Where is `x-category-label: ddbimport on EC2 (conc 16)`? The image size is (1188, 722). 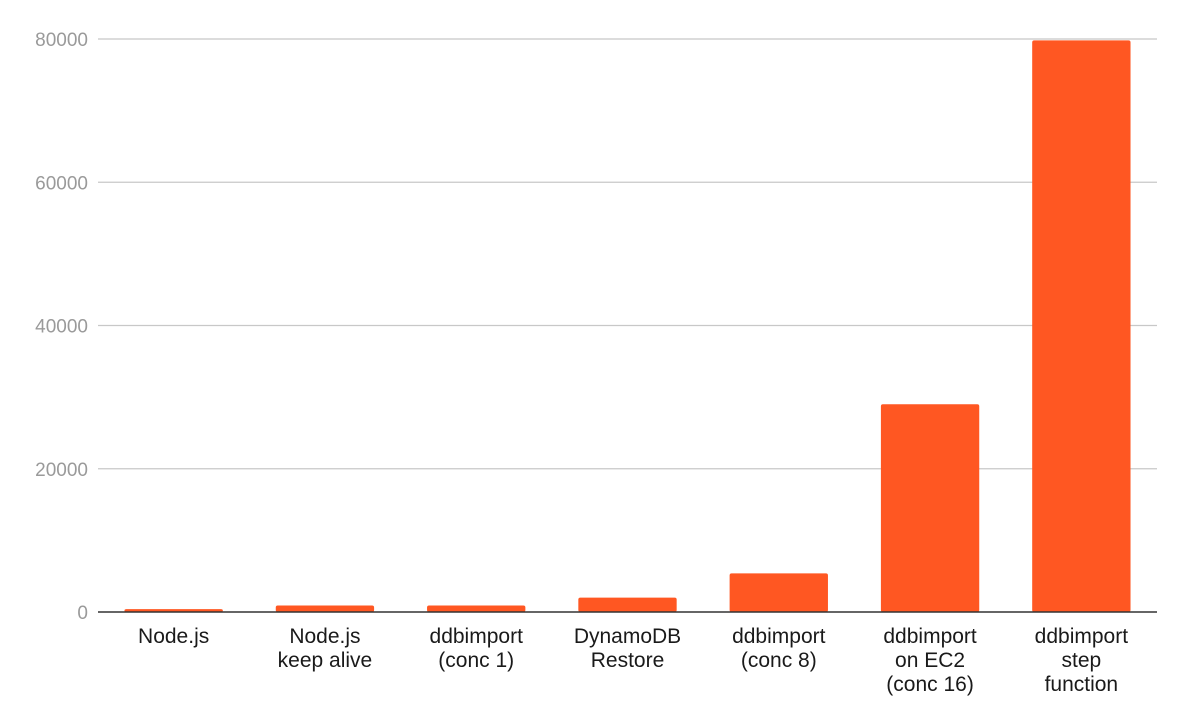 x-category-label: ddbimport on EC2 (conc 16) is located at coordinates (930, 660).